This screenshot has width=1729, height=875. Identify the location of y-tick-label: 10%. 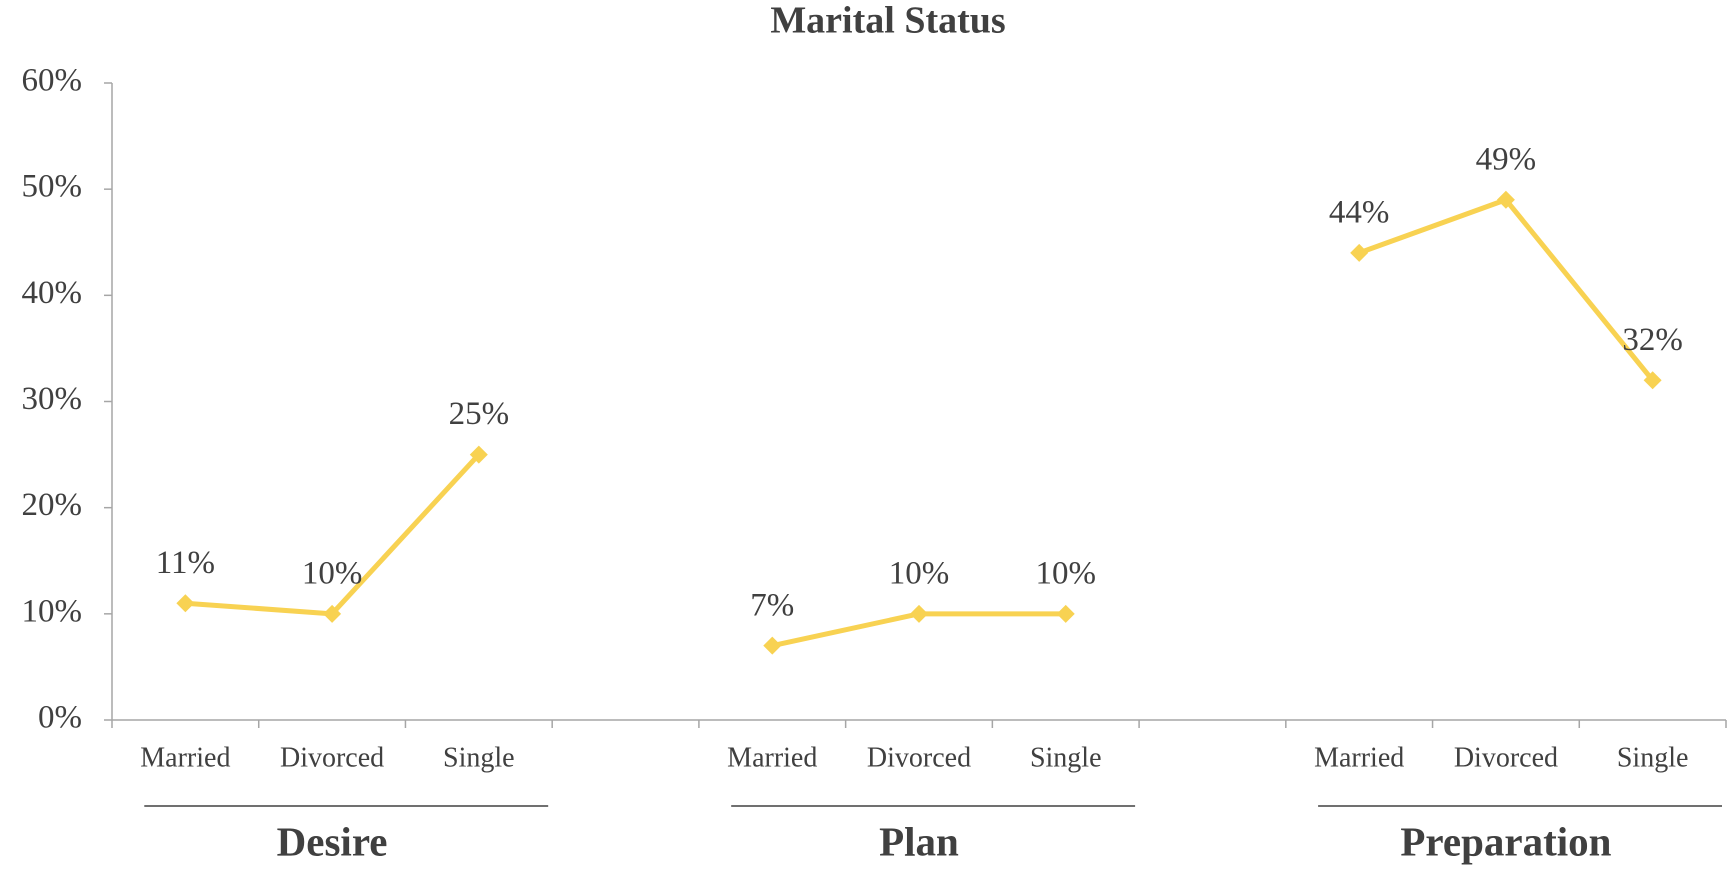
(52, 611).